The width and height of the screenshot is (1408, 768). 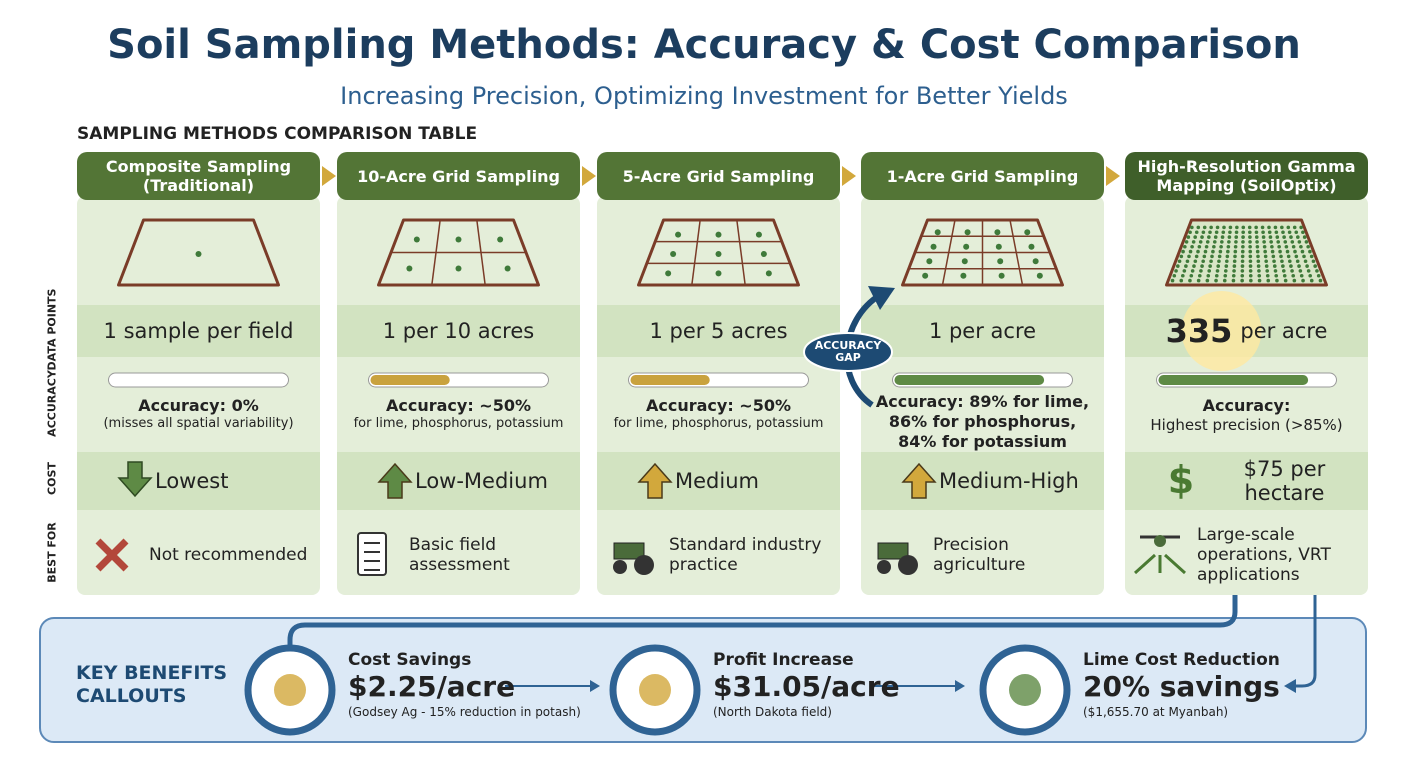 What do you see at coordinates (198, 252) in the screenshot?
I see `field` at bounding box center [198, 252].